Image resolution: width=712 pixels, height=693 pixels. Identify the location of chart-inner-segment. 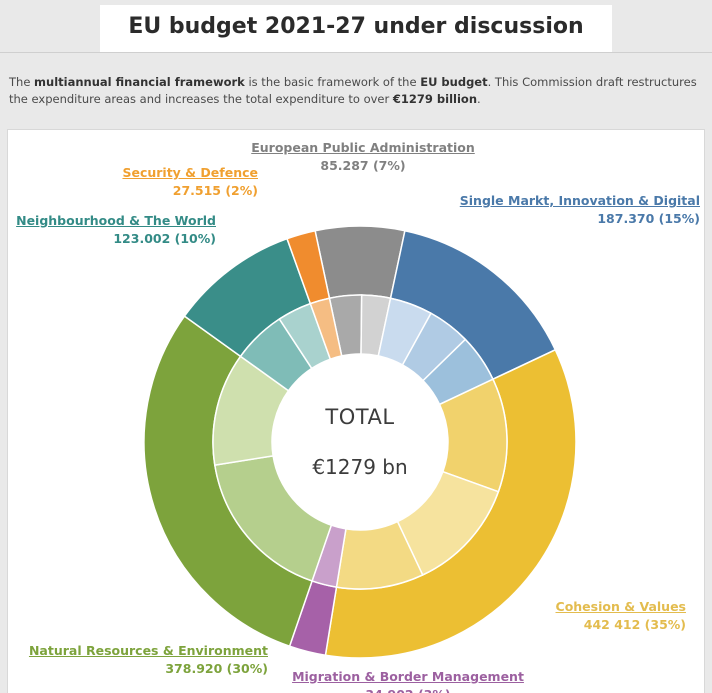
(326, 329).